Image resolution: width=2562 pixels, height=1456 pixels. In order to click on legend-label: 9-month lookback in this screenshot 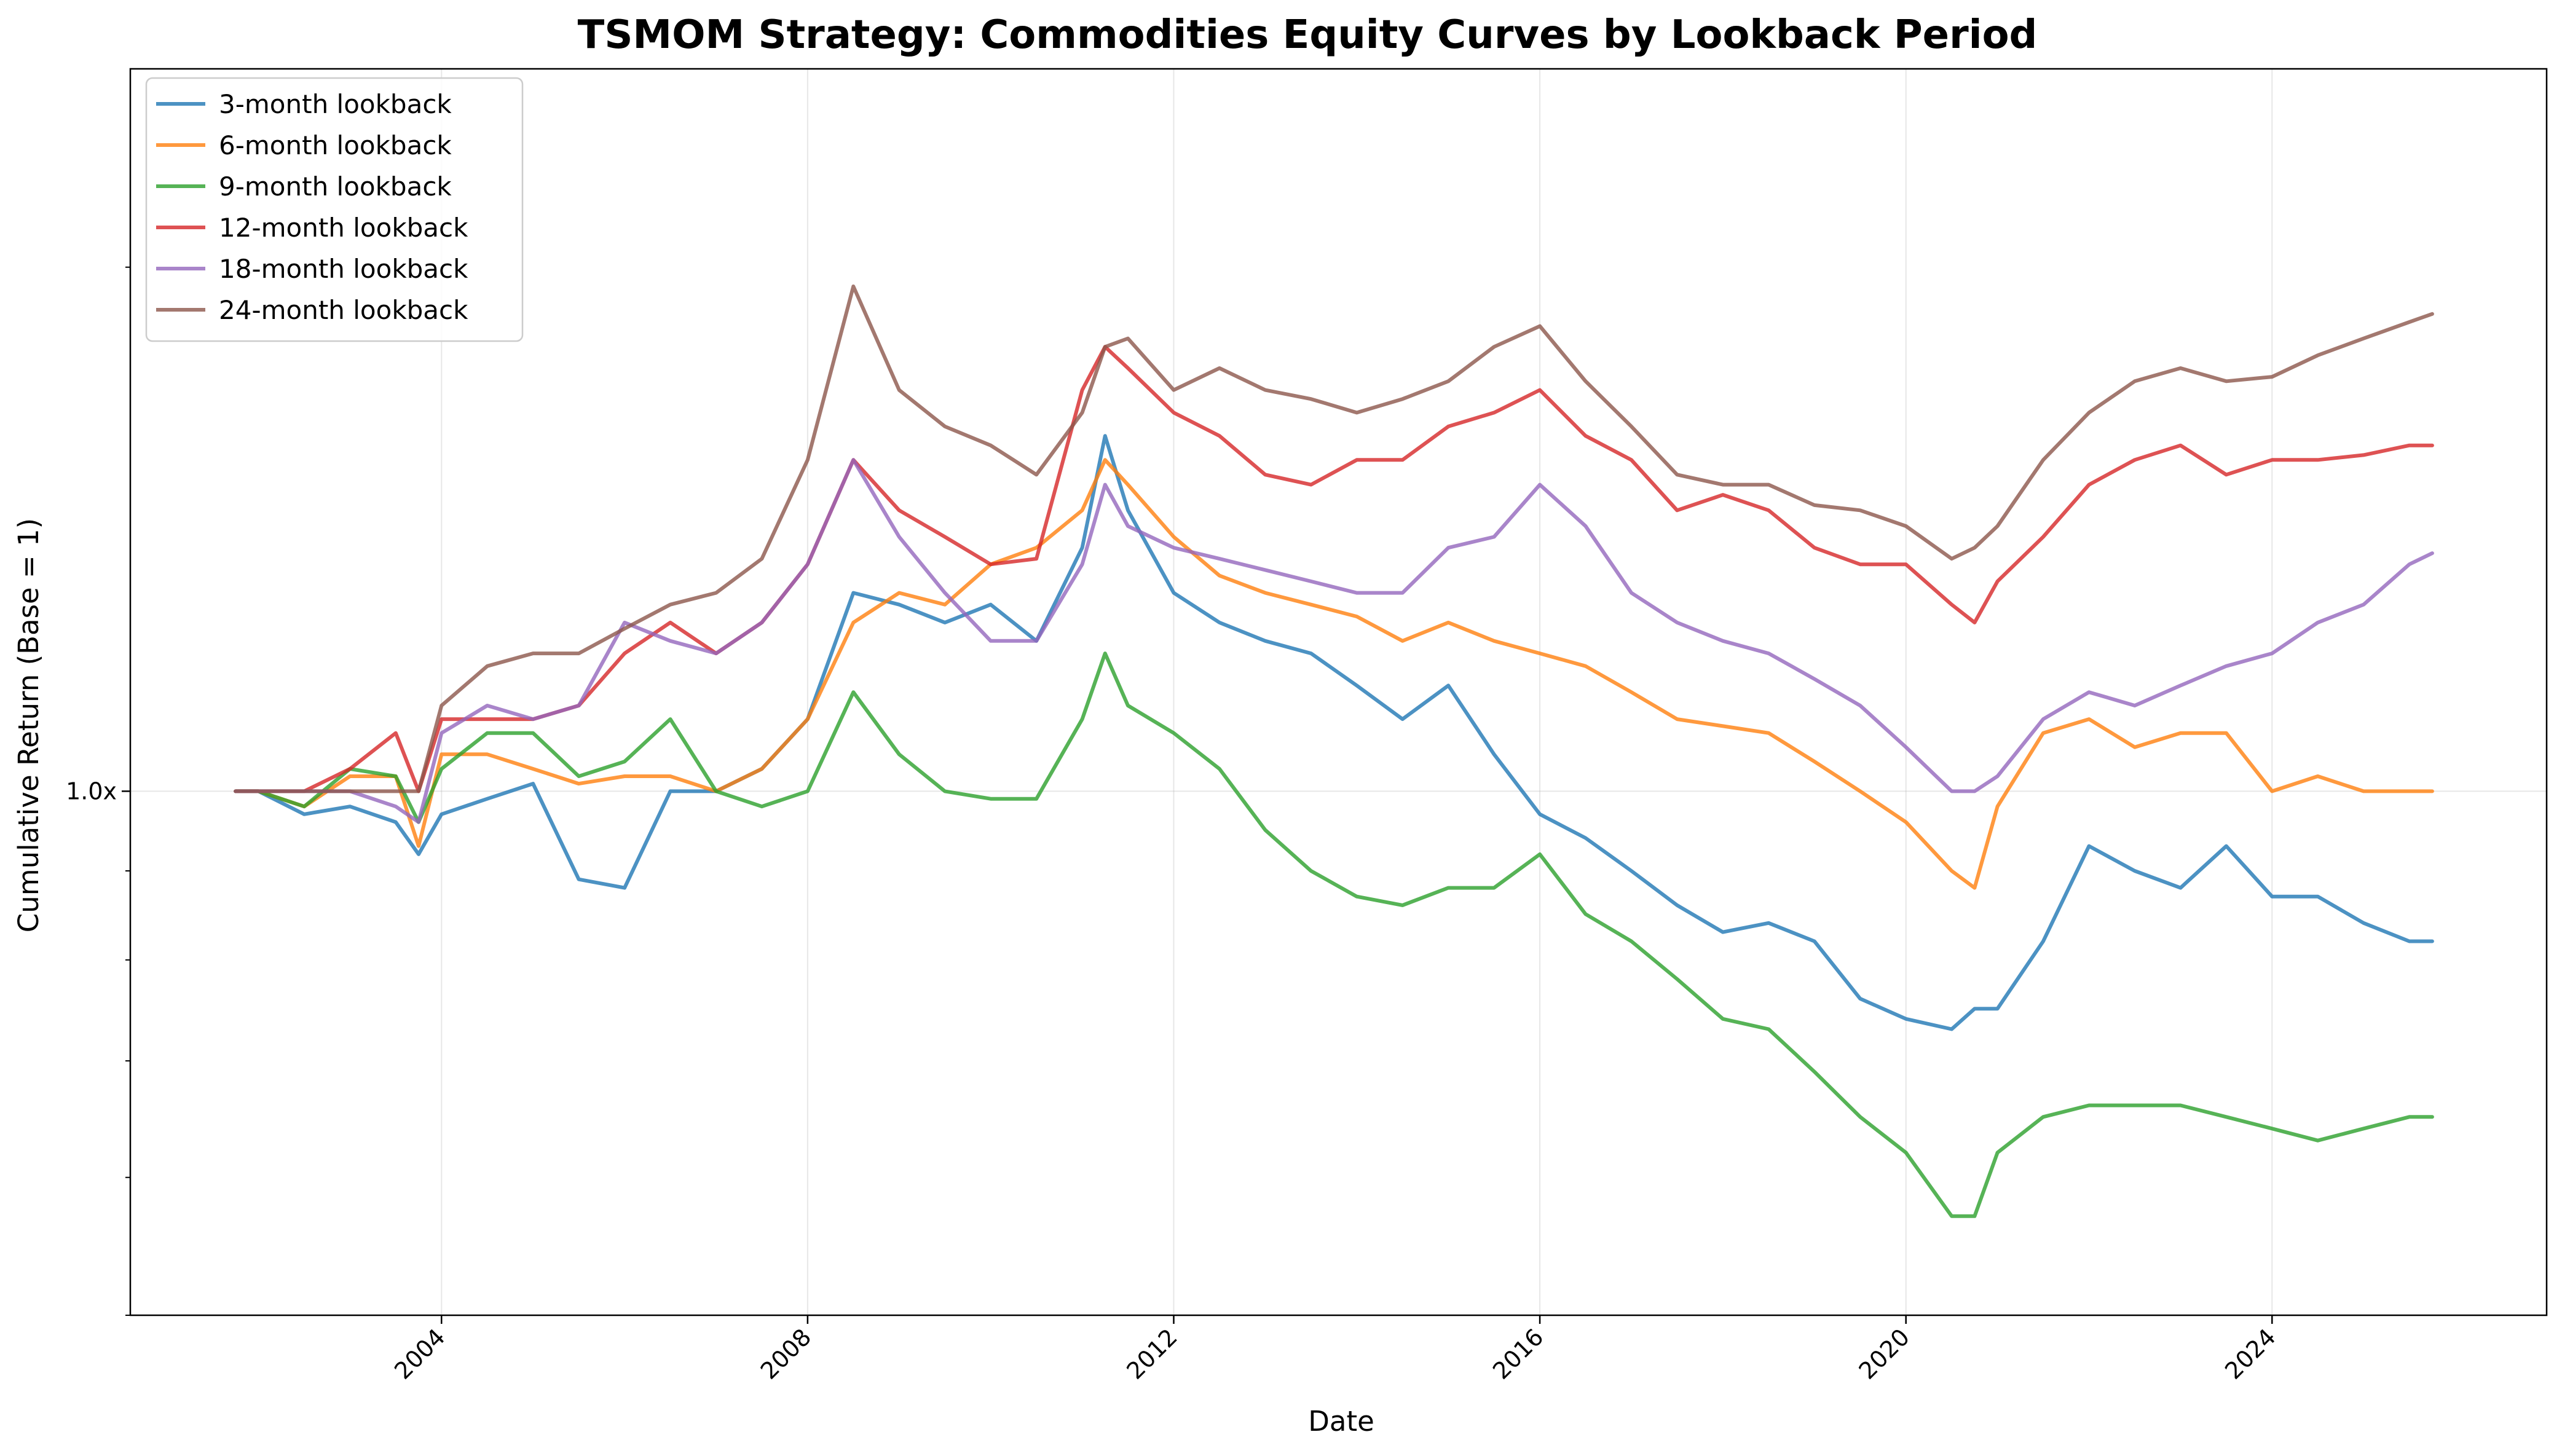, I will do `click(336, 186)`.